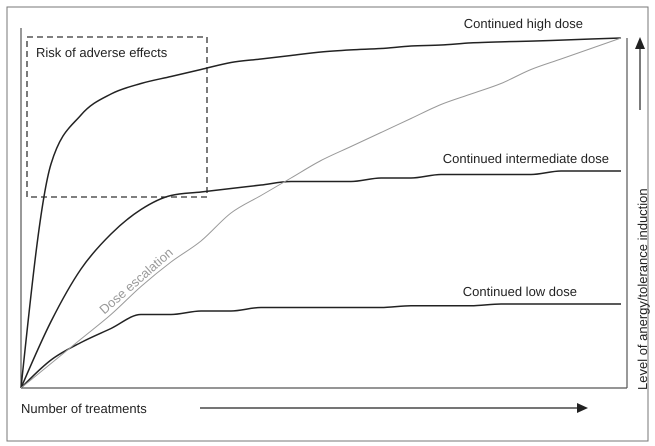 This screenshot has height=446, width=655. I want to click on annotation: Risk of adverse effects, so click(102, 52).